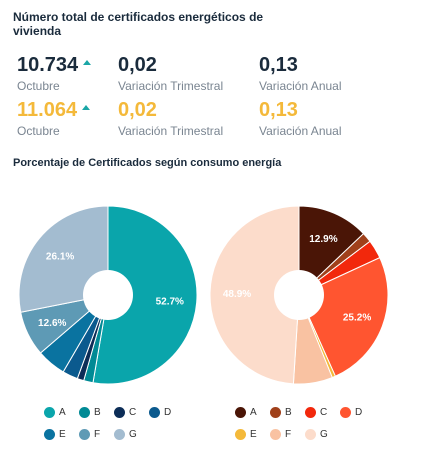 This screenshot has width=437, height=467. Describe the element at coordinates (52, 323) in the screenshot. I see `slice-label-f: 12.6%` at that location.